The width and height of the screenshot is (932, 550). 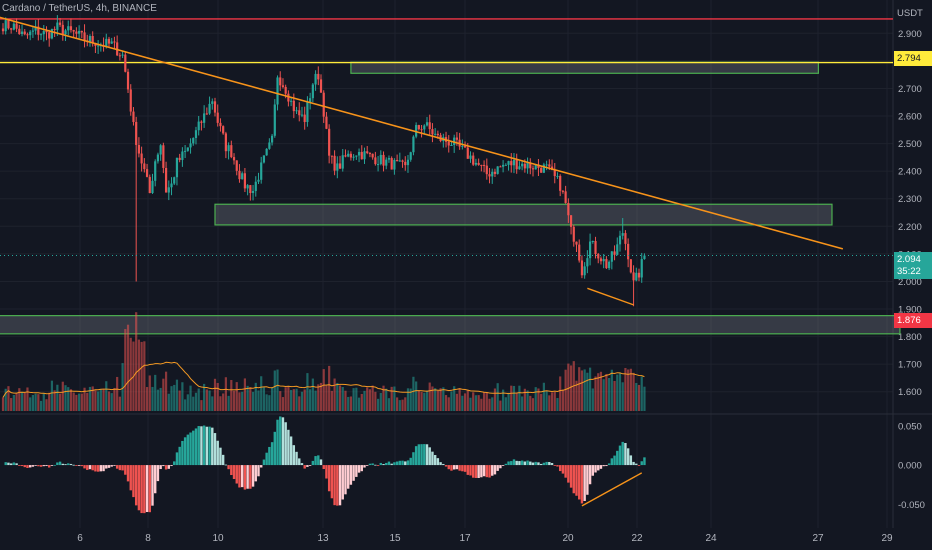 I want to click on time-tick-label: 27, so click(x=818, y=538).